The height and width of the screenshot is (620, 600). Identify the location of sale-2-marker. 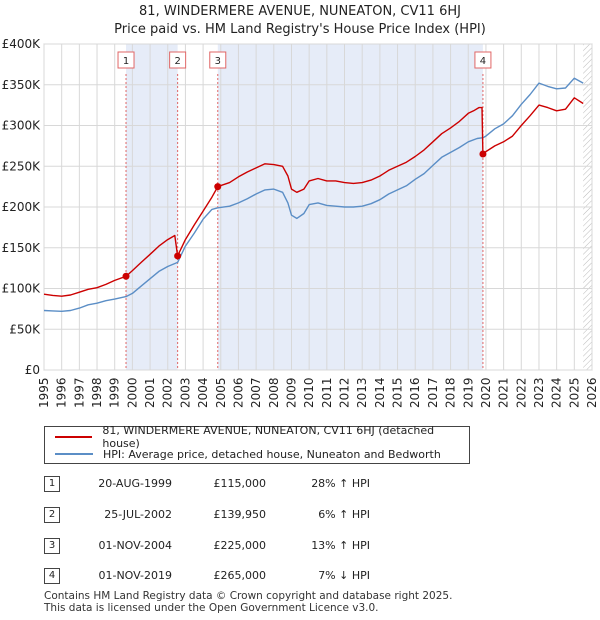
(178, 256).